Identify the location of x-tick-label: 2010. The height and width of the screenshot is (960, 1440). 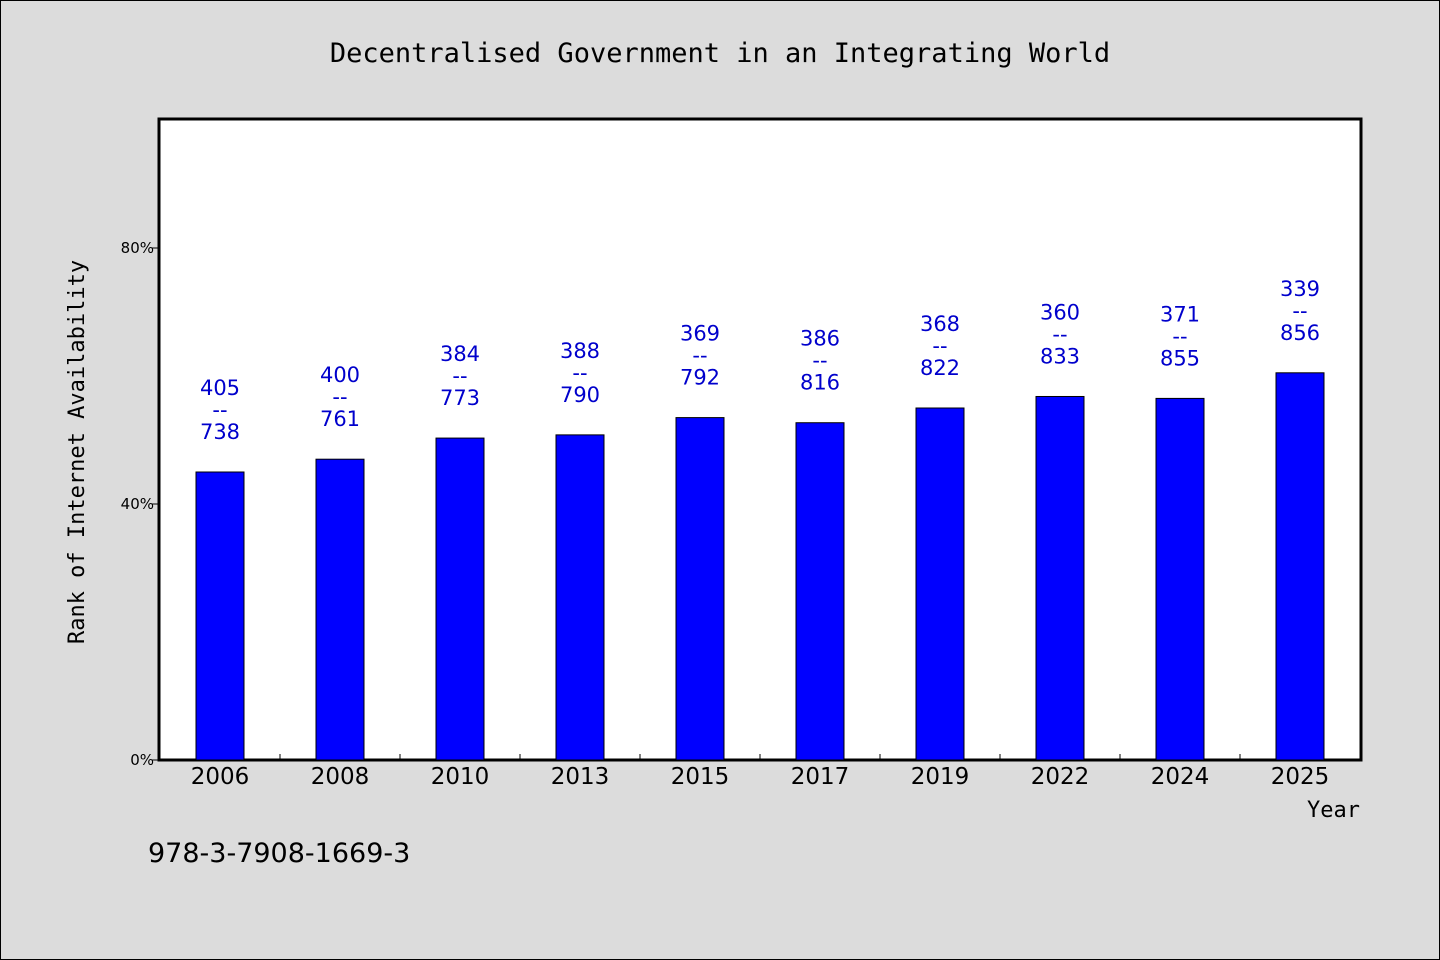
(460, 777).